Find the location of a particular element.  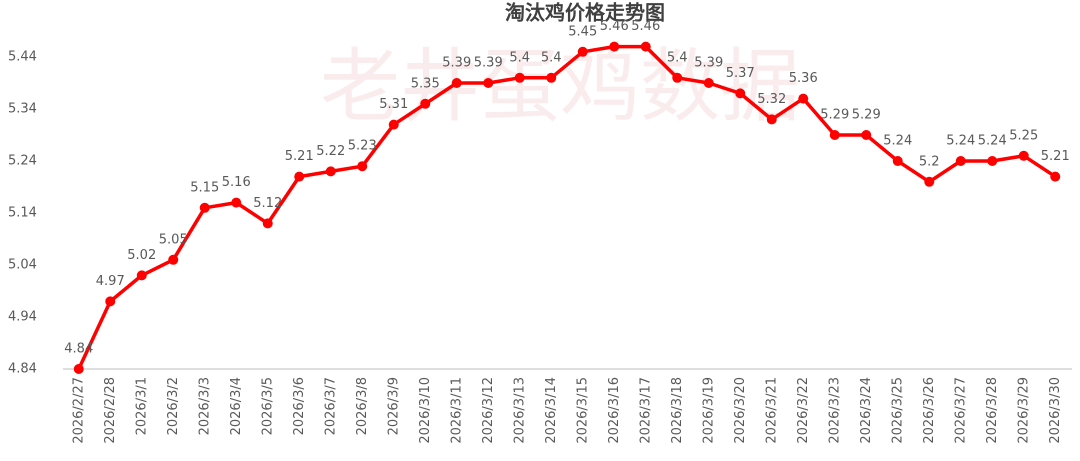

x-tick-label: 2026/3/15 is located at coordinates (582, 410).